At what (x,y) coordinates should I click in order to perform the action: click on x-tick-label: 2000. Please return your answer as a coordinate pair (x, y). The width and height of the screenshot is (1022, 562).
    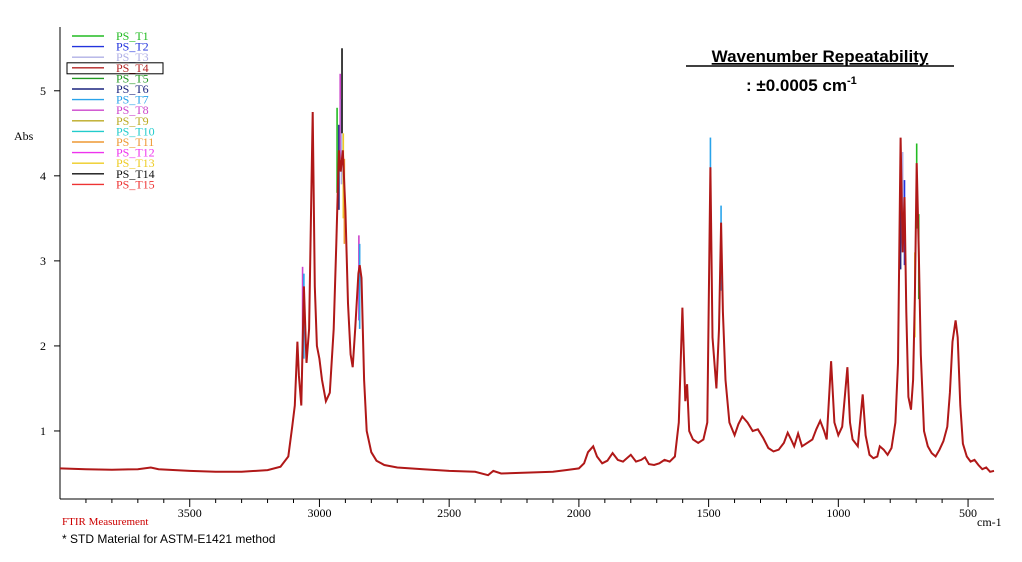
    Looking at the image, I should click on (579, 513).